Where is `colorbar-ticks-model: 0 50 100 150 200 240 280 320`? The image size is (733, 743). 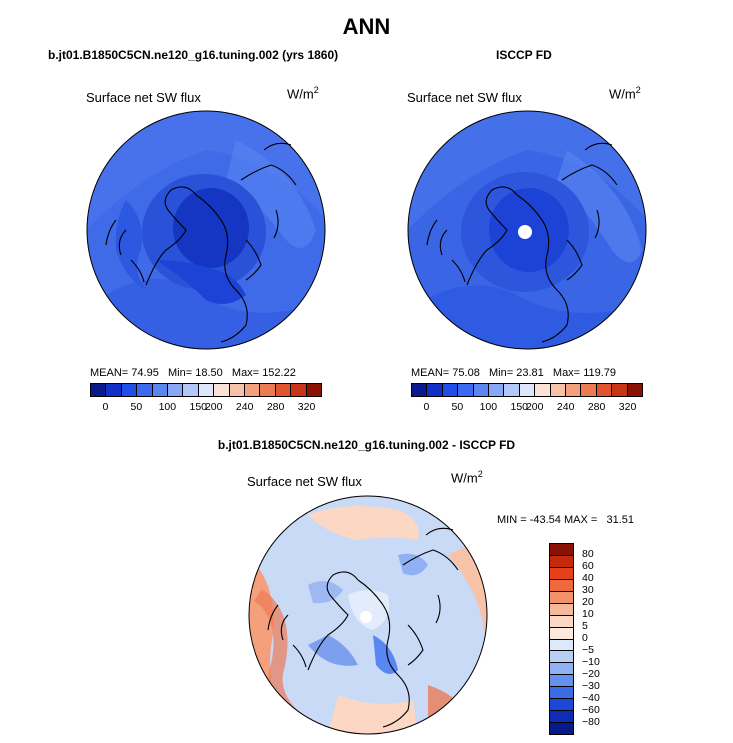 colorbar-ticks-model: 0 50 100 150 200 240 280 320 is located at coordinates (206, 408).